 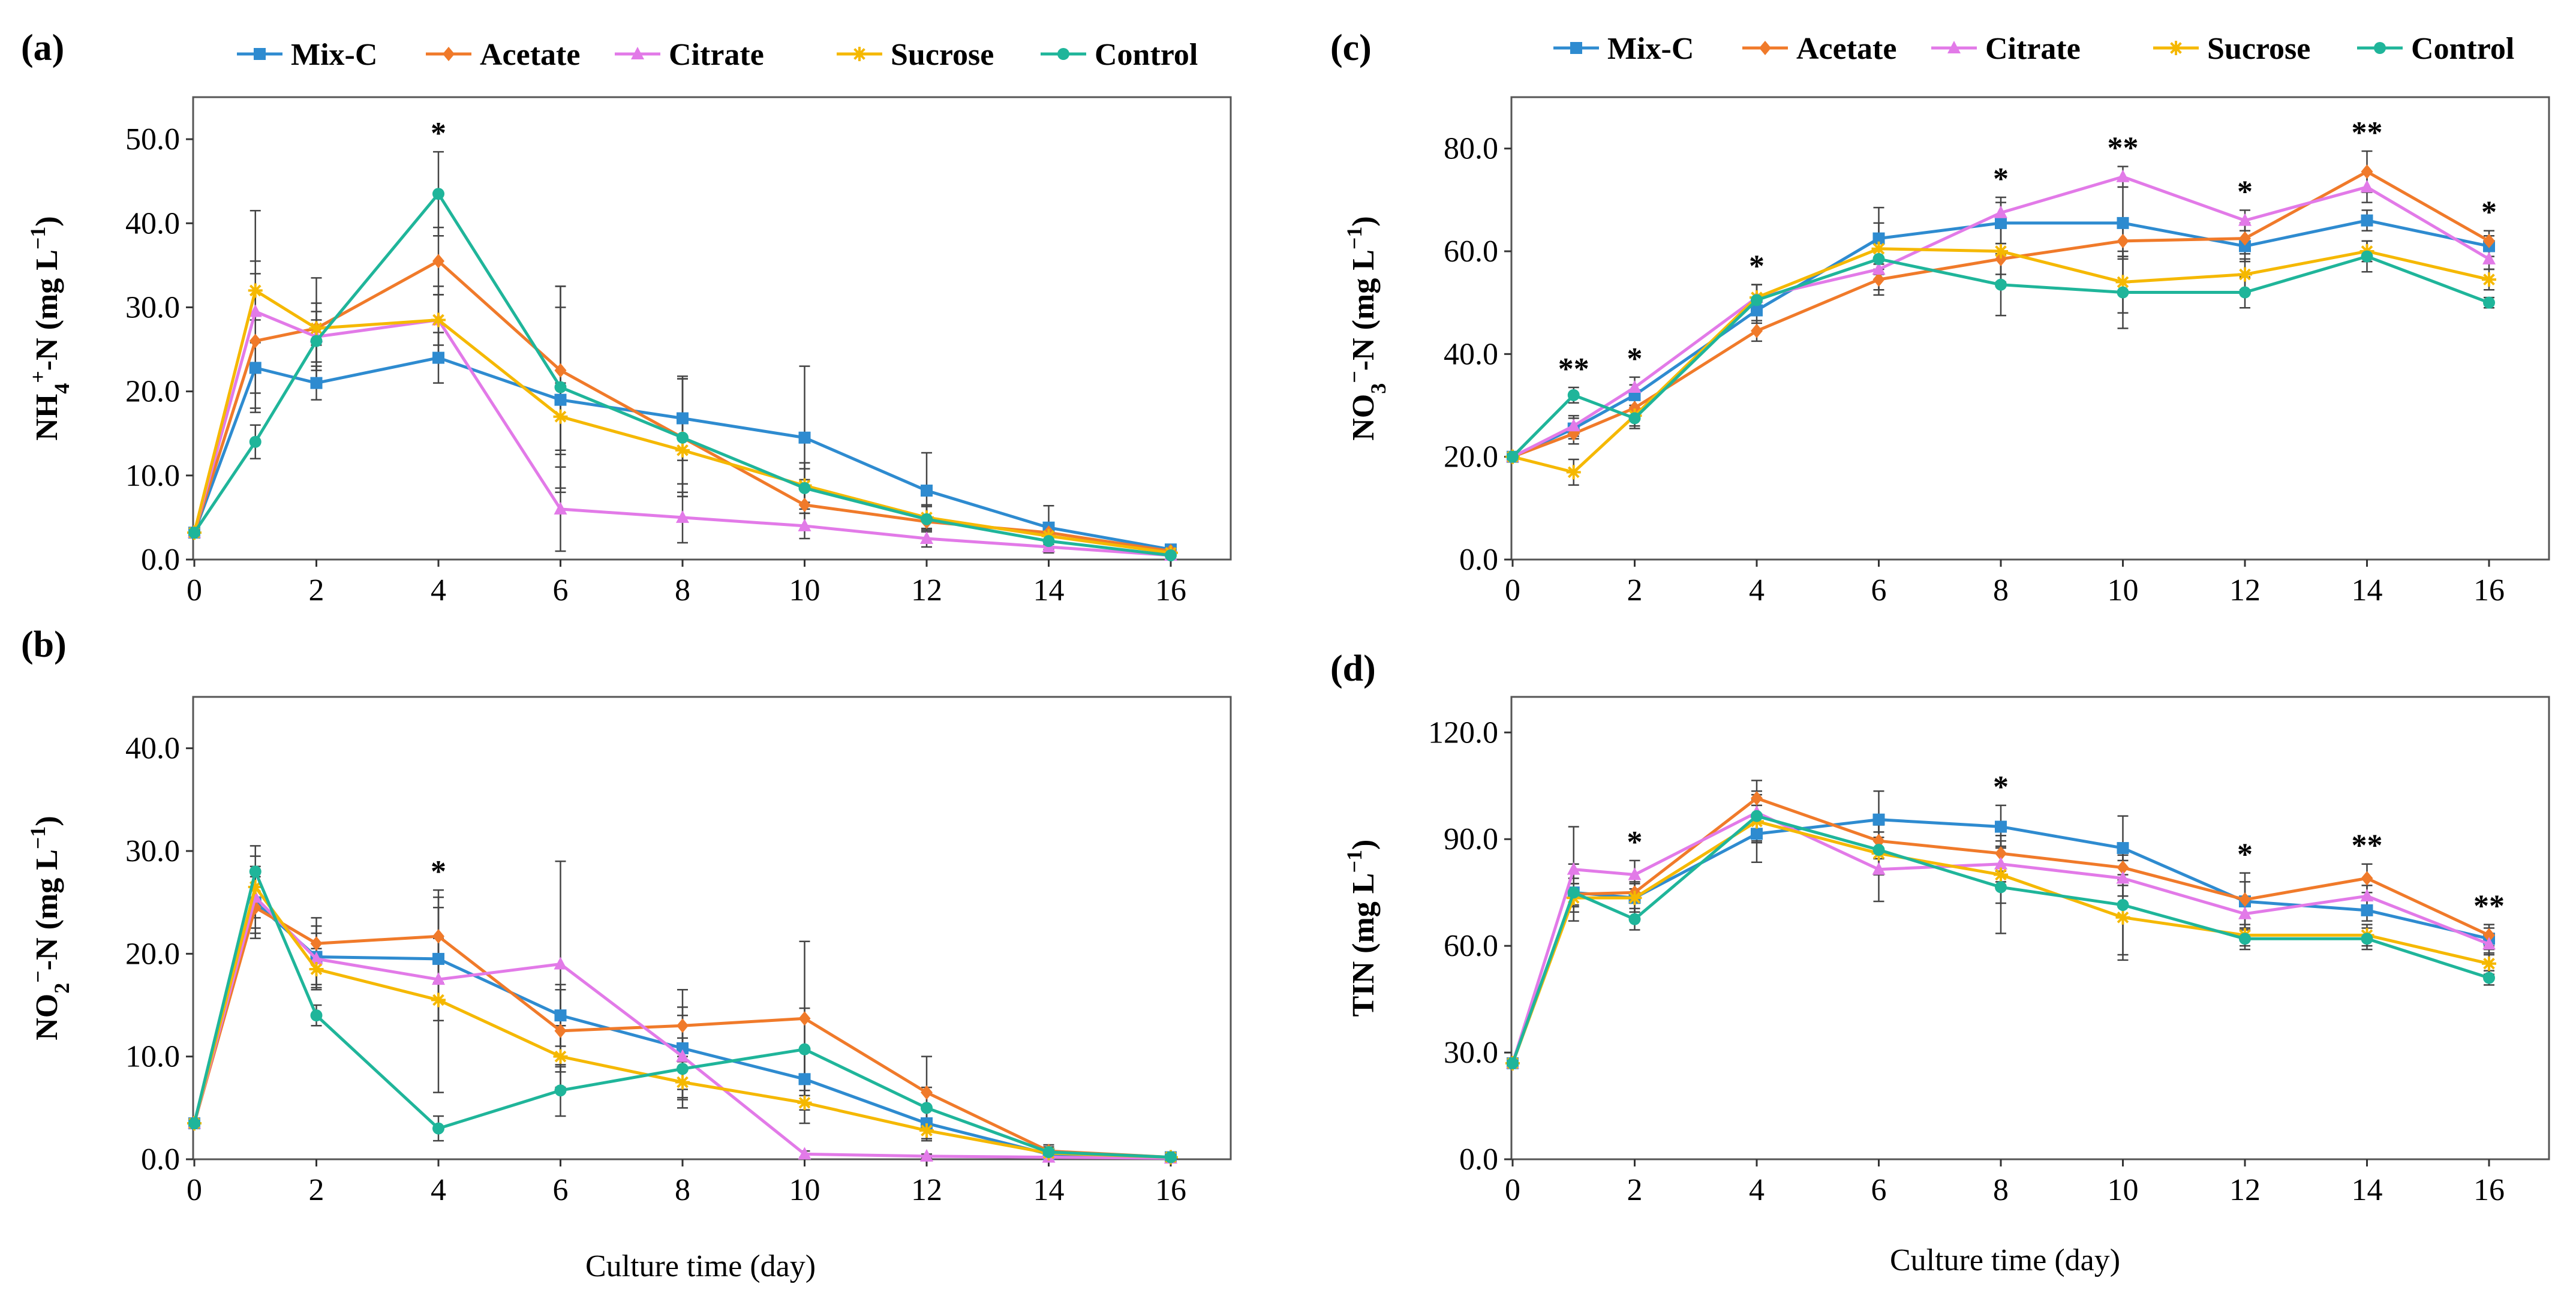 I want to click on legend-item-citrate: Citrate, so click(x=2006, y=49).